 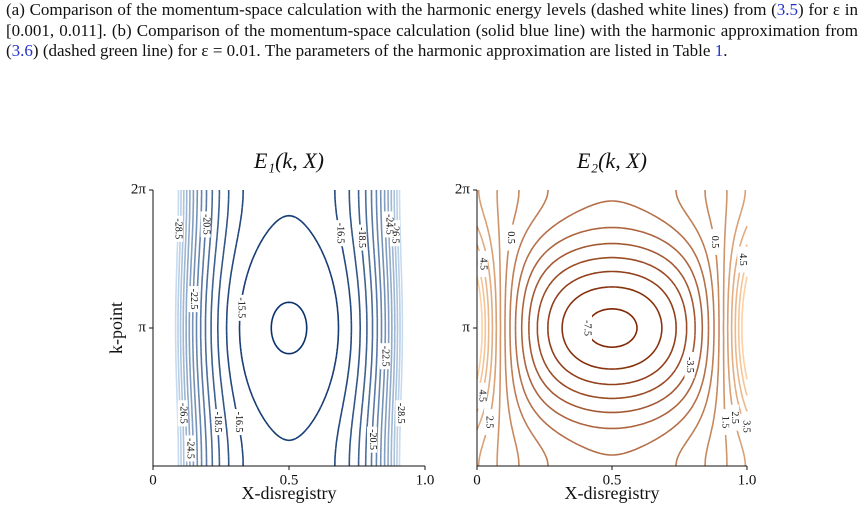 I want to click on chart-title: E₂(k, X), so click(x=611, y=160).